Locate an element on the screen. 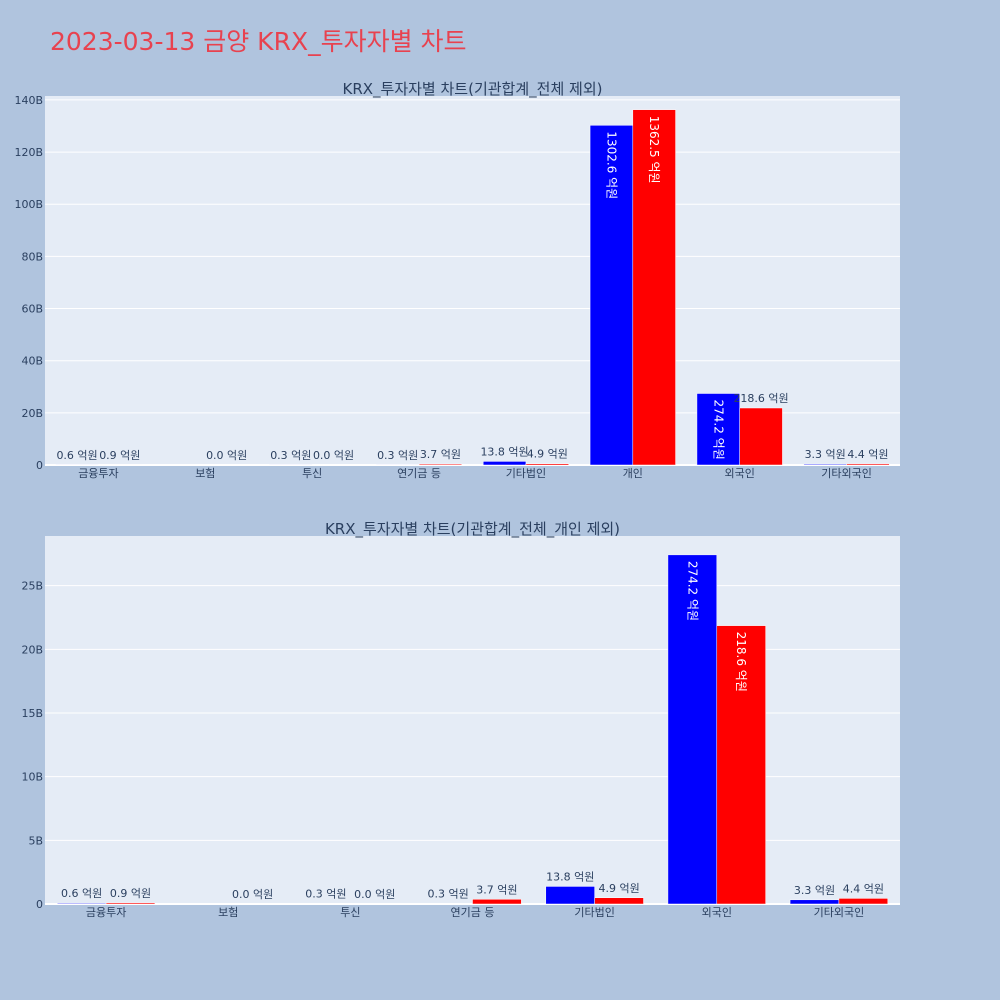 The height and width of the screenshot is (1000, 1000). y-tick-label: 60B is located at coordinates (32, 309).